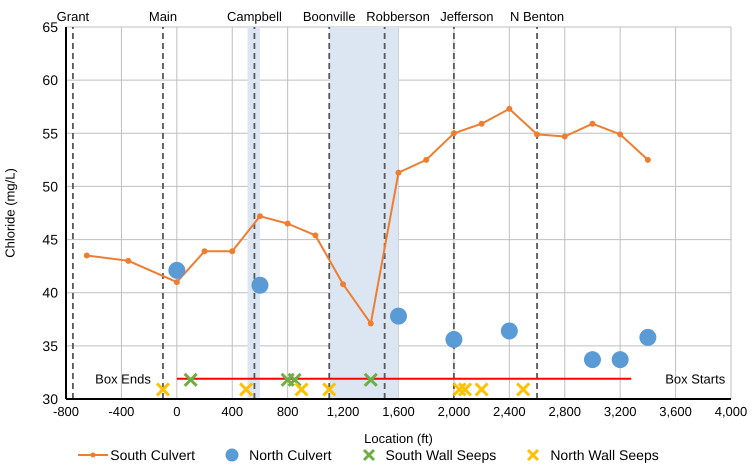  I want to click on legend-label: North Wall Seeps, so click(604, 455).